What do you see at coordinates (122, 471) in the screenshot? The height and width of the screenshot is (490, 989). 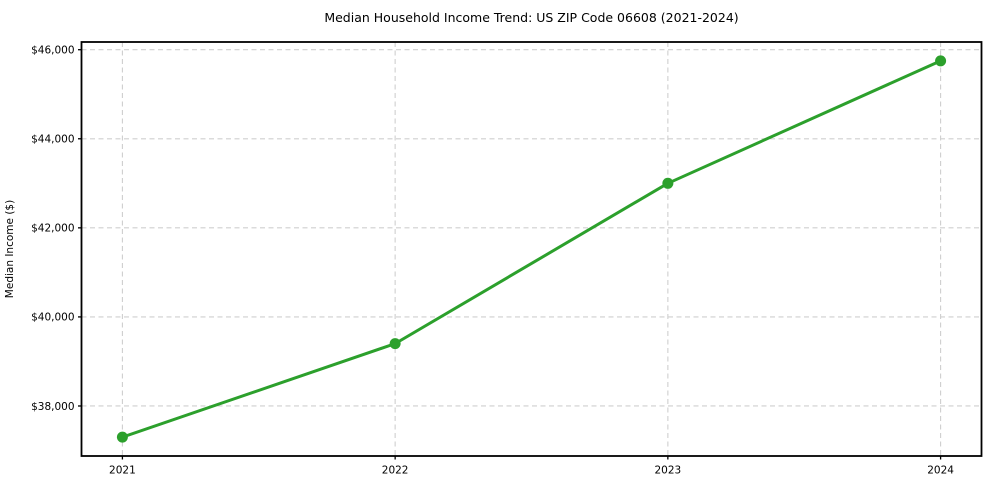 I see `x-tick-label: 2021` at bounding box center [122, 471].